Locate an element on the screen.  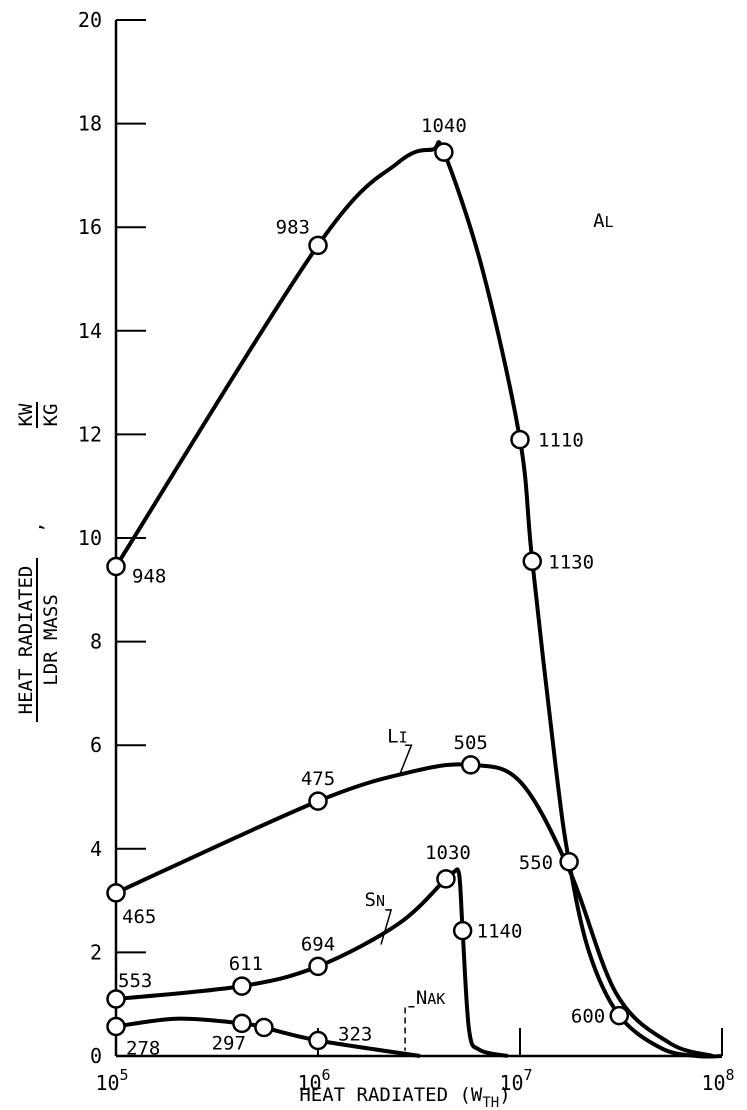
data-label: 948 is located at coordinates (149, 576).